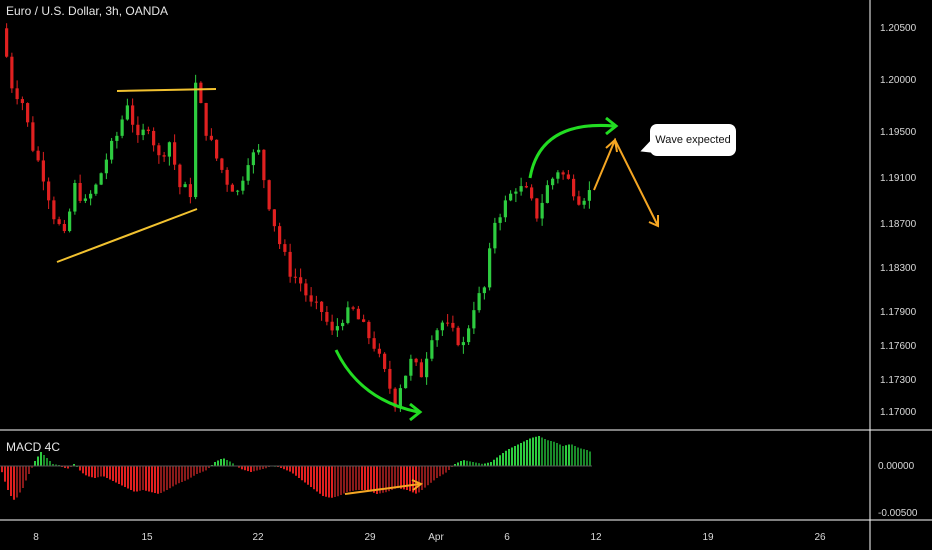  I want to click on y-tick-label: 1.20000, so click(898, 80).